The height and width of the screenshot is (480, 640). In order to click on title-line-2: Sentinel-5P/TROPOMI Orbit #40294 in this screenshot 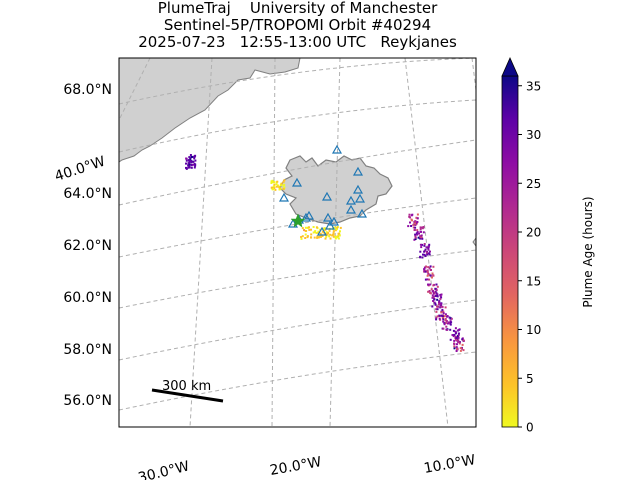, I will do `click(297, 25)`.